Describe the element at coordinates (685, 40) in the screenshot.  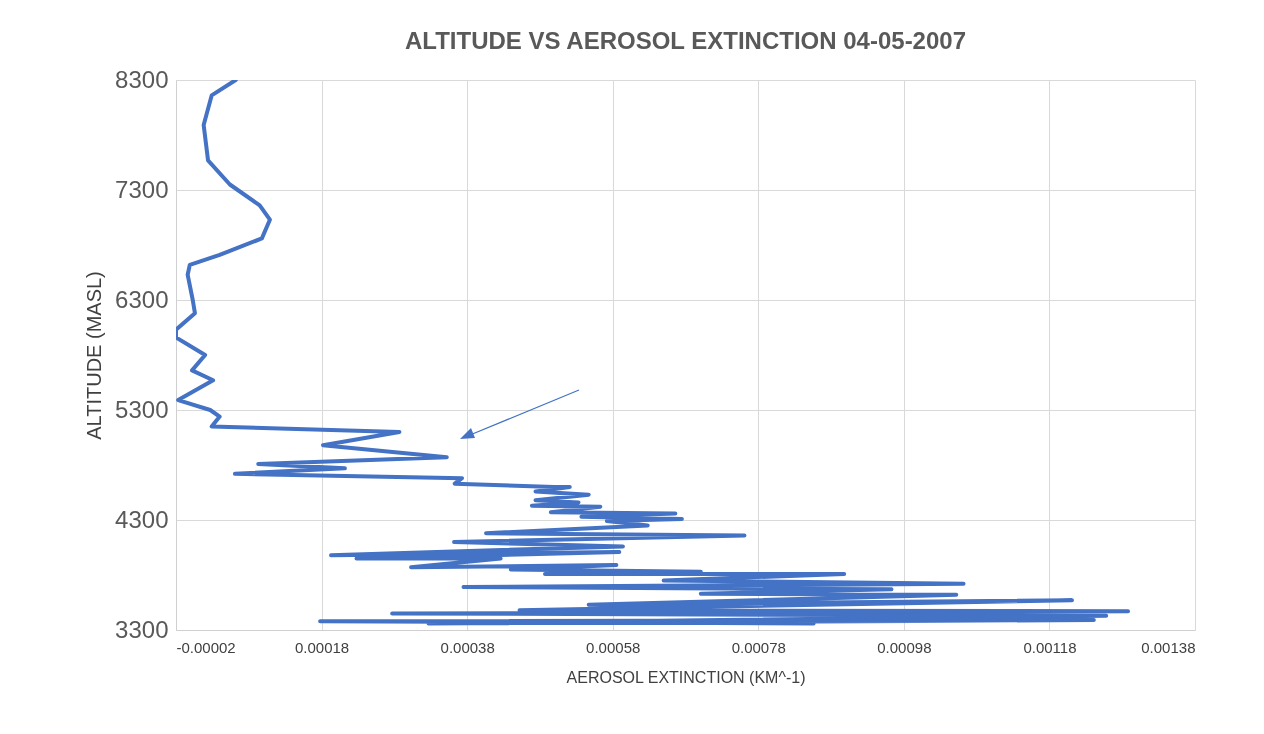
I see `chart-title: ALTITUDE VS AEROSOL EXTINCTION 04-05-2007` at that location.